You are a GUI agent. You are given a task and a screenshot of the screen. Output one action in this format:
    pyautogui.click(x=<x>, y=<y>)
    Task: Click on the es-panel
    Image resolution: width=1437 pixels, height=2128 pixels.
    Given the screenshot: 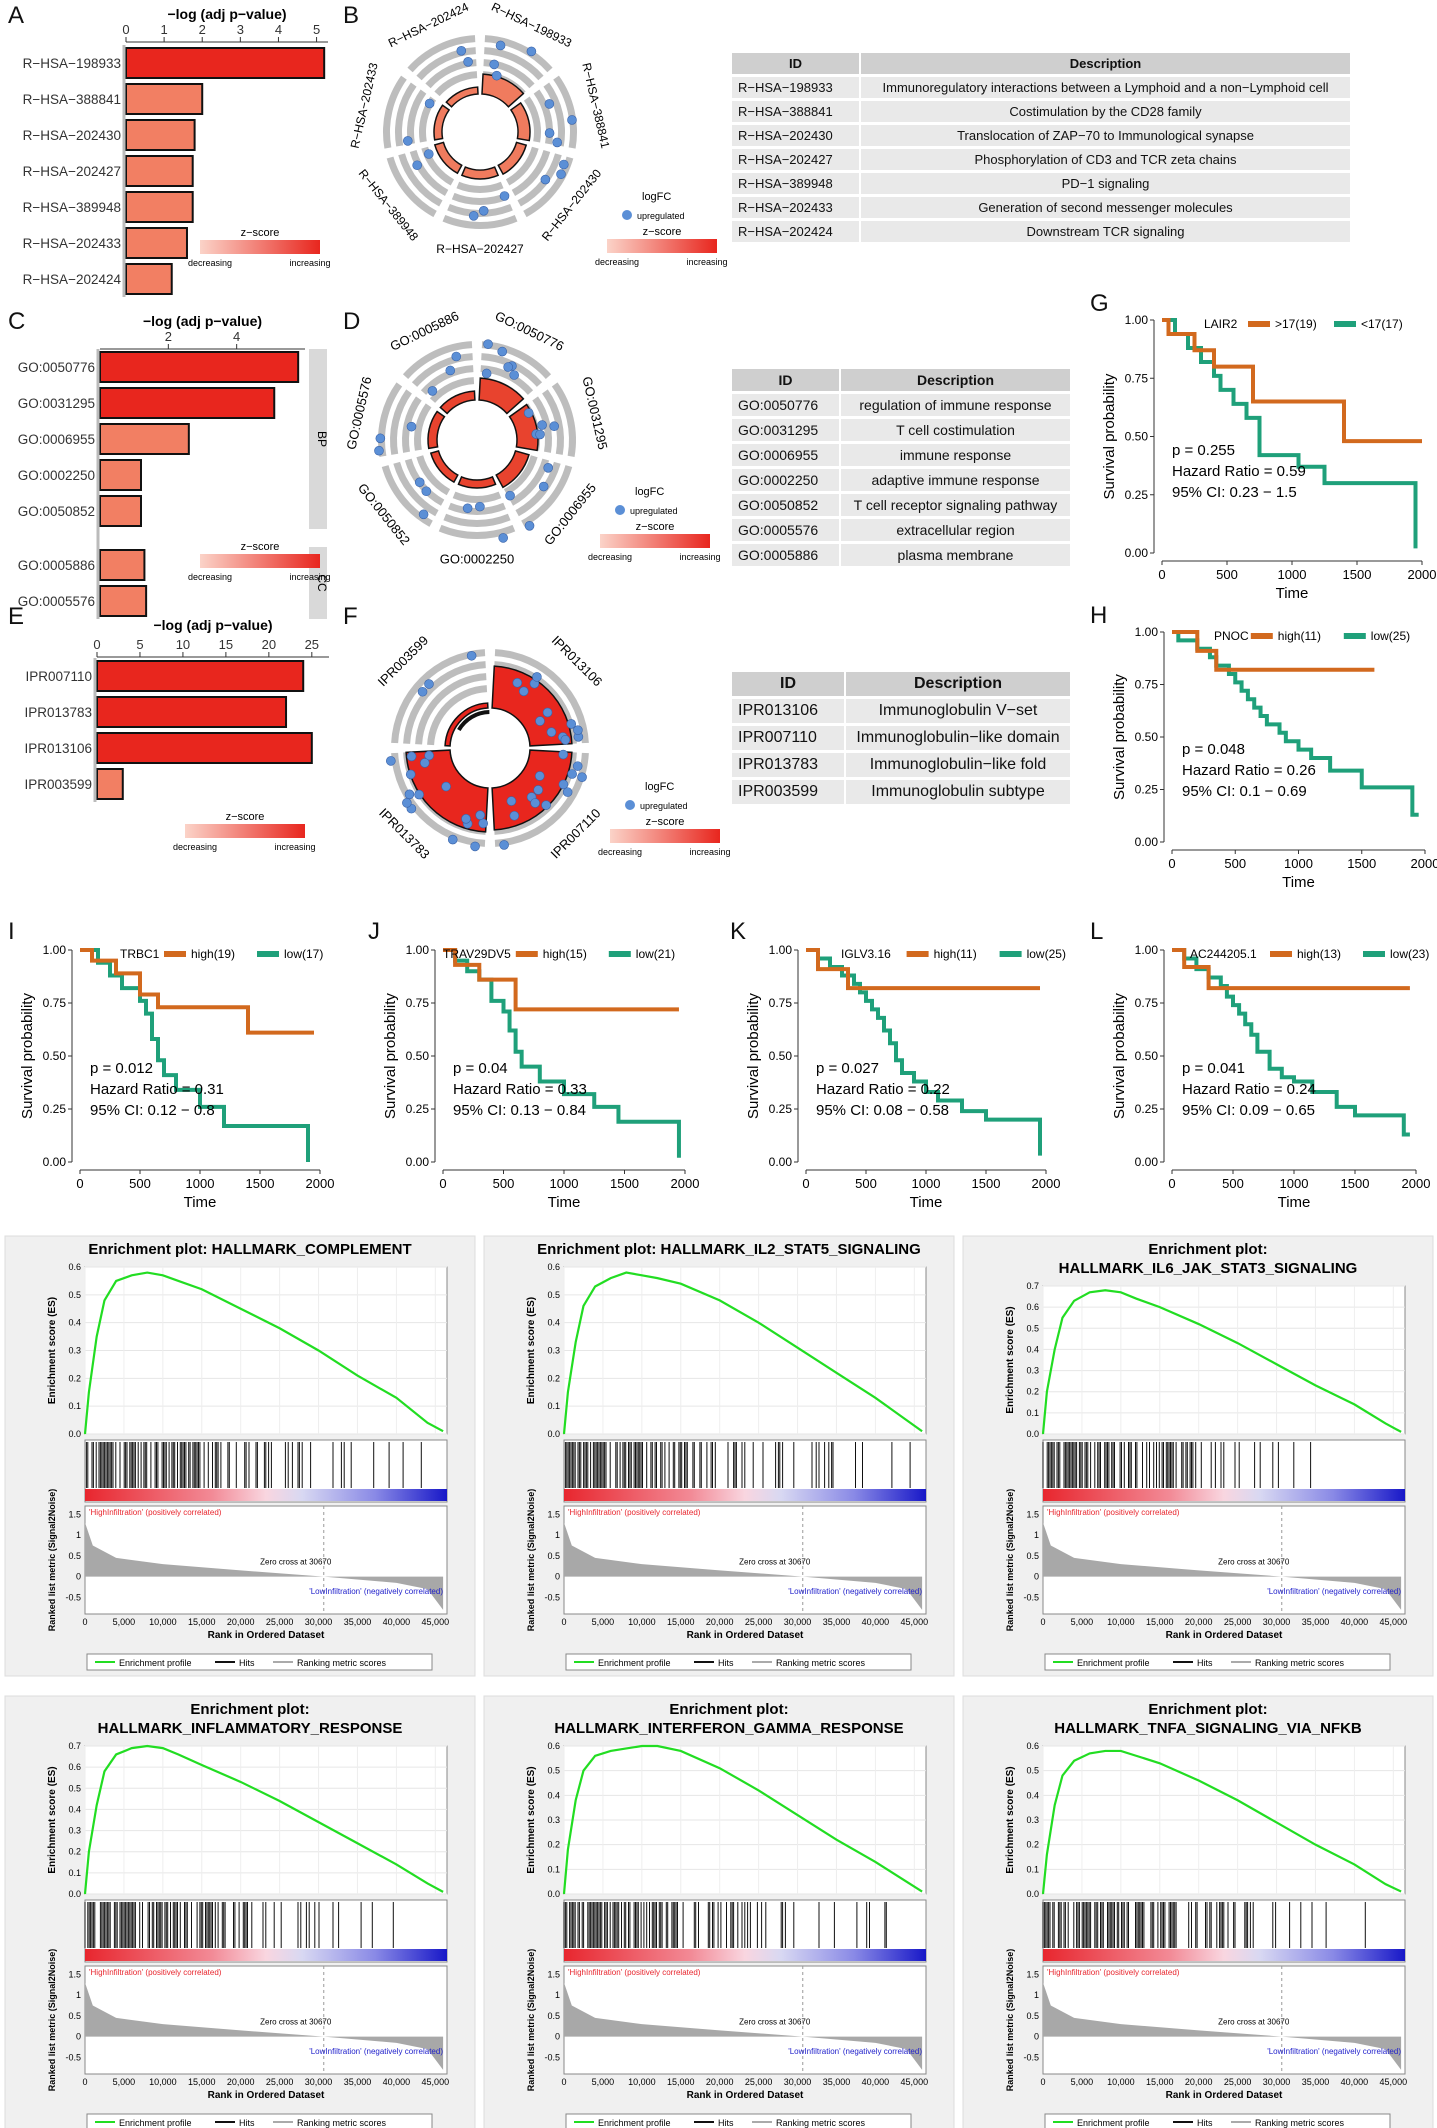 What is the action you would take?
    pyautogui.click(x=1224, y=1360)
    